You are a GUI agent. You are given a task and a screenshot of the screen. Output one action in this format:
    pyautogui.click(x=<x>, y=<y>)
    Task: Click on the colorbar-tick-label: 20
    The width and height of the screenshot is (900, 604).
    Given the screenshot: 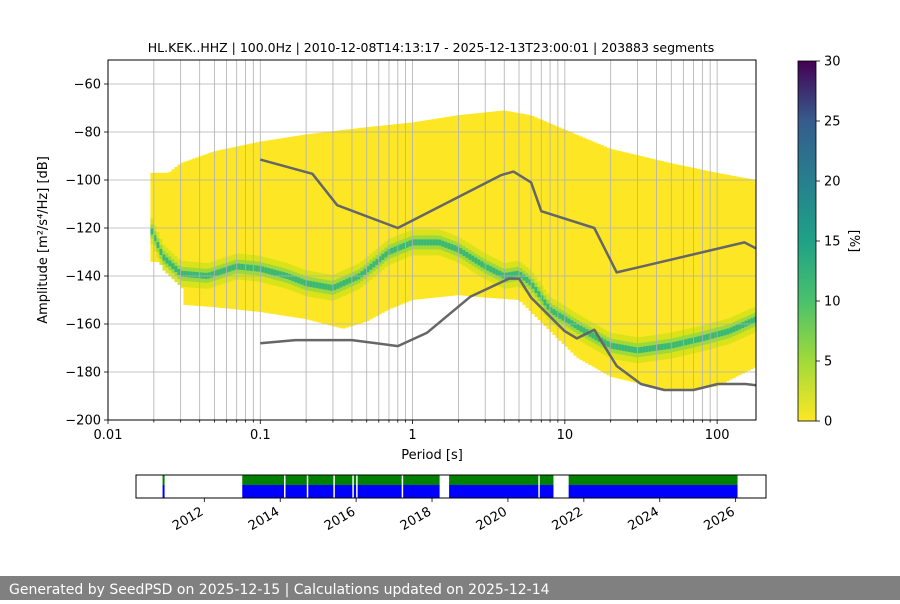 What is the action you would take?
    pyautogui.click(x=832, y=182)
    